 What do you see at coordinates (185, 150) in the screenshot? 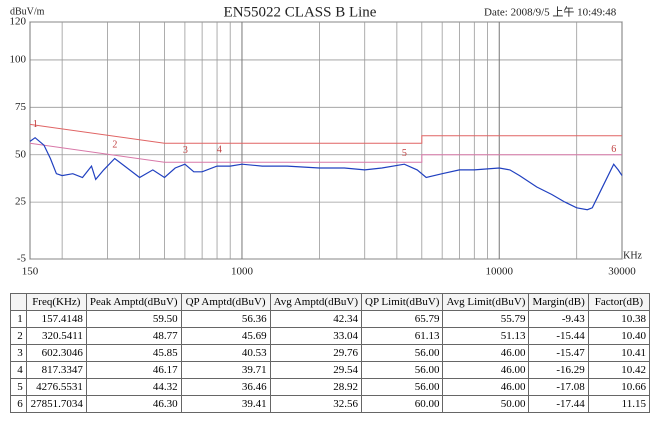
I see `marker-label: 3` at bounding box center [185, 150].